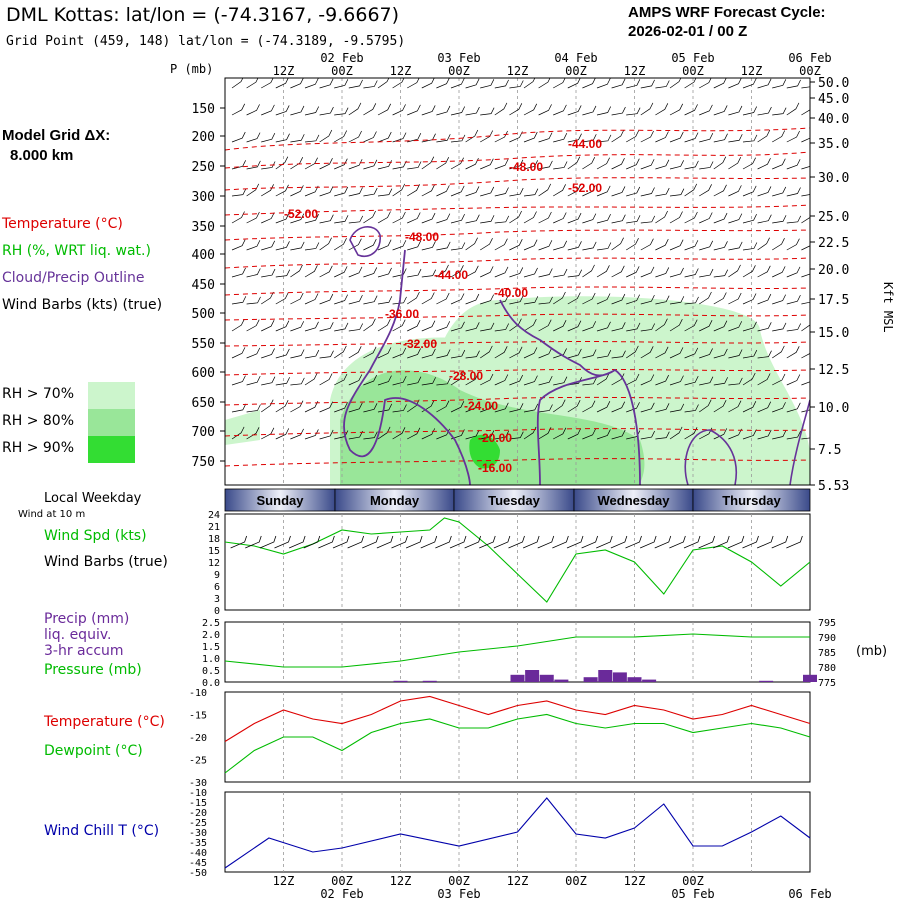 The width and height of the screenshot is (900, 900). What do you see at coordinates (211, 671) in the screenshot?
I see `precip-panel-ytick: 0.5` at bounding box center [211, 671].